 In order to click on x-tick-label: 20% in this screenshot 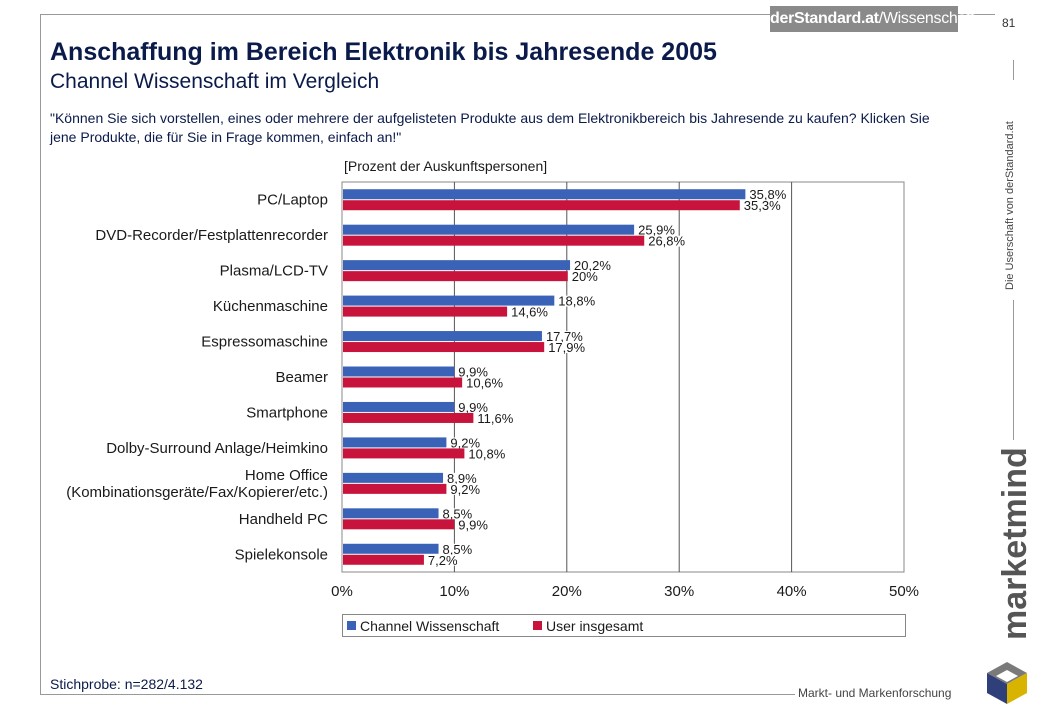, I will do `click(567, 591)`.